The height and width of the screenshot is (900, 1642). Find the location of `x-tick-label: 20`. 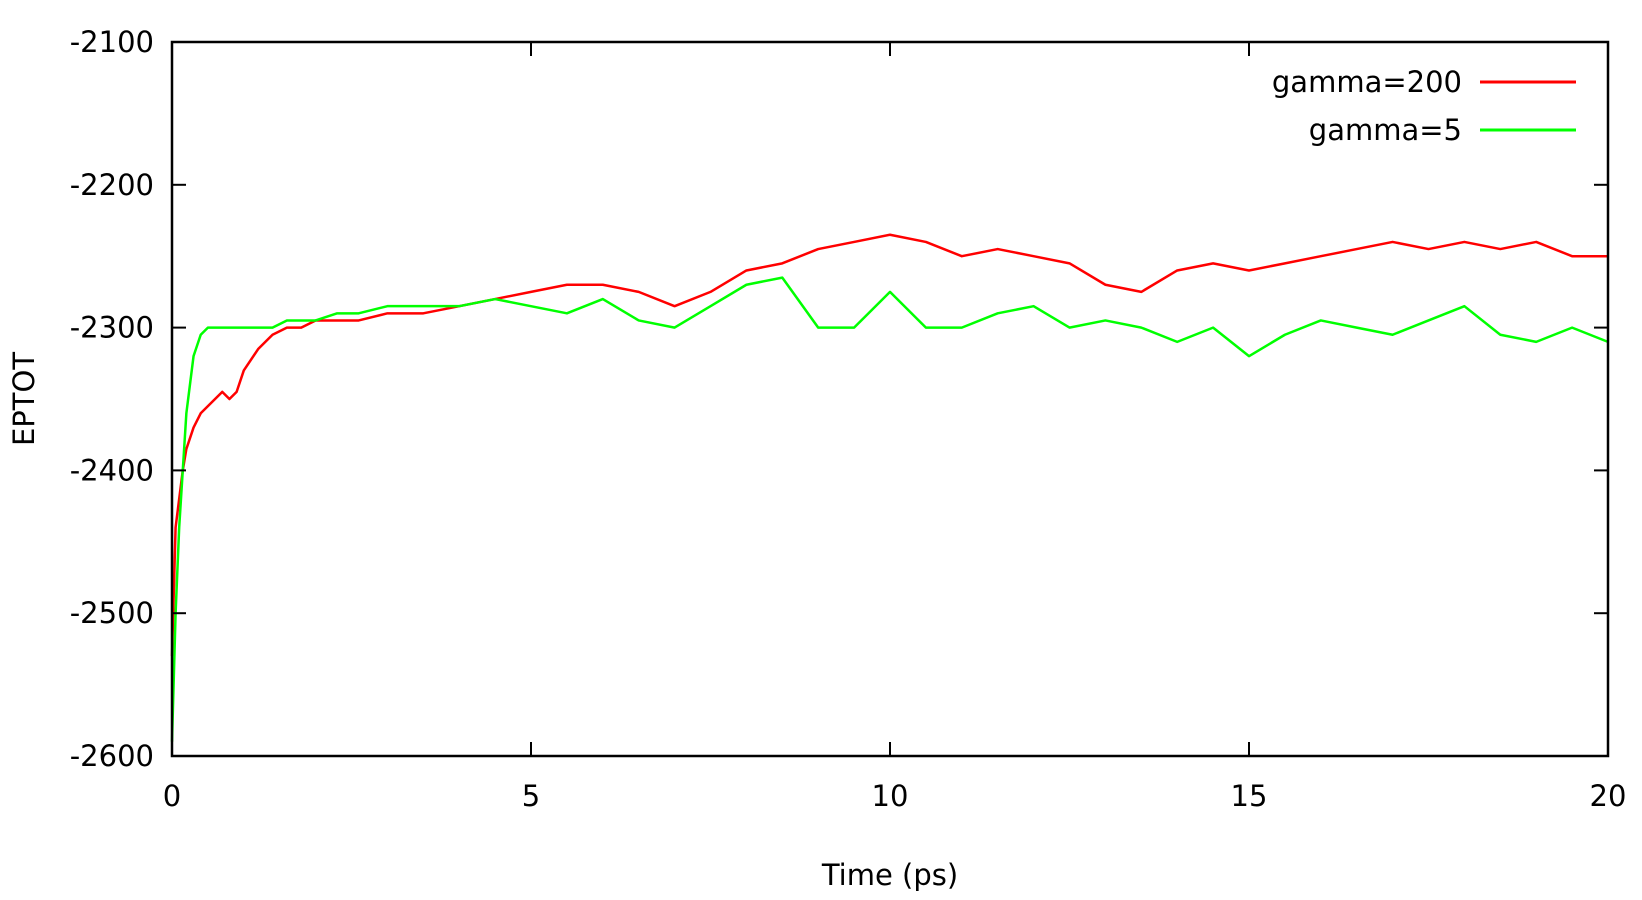

x-tick-label: 20 is located at coordinates (1608, 796).